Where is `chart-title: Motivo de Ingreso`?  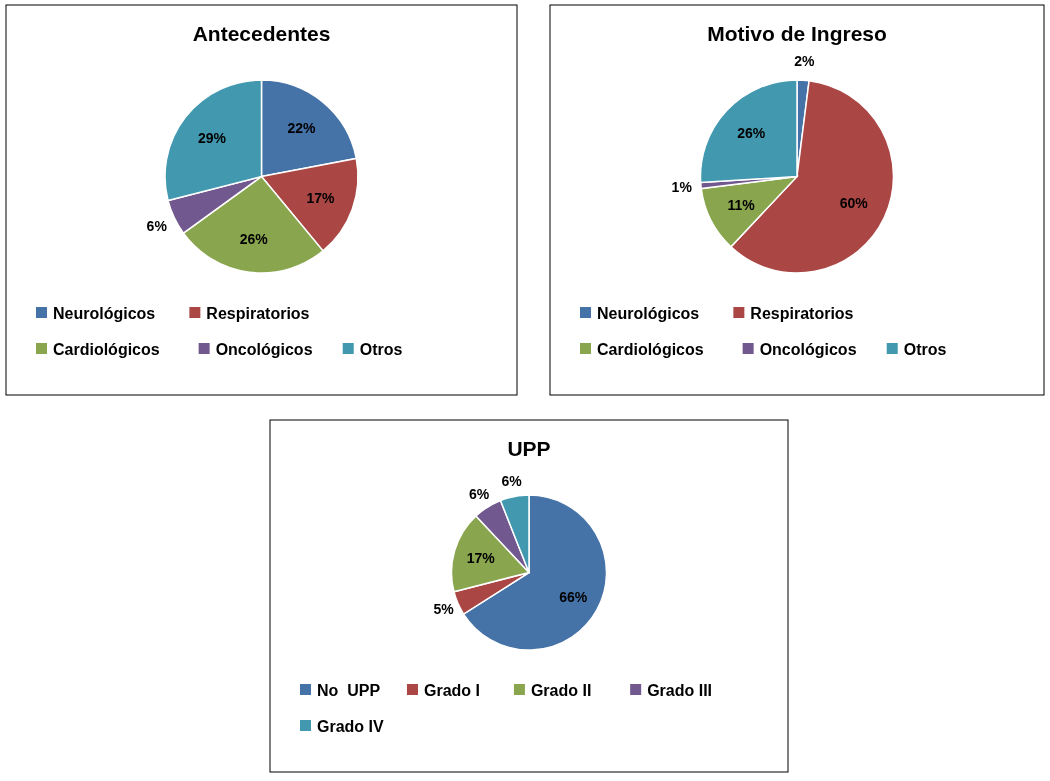 chart-title: Motivo de Ingreso is located at coordinates (797, 33).